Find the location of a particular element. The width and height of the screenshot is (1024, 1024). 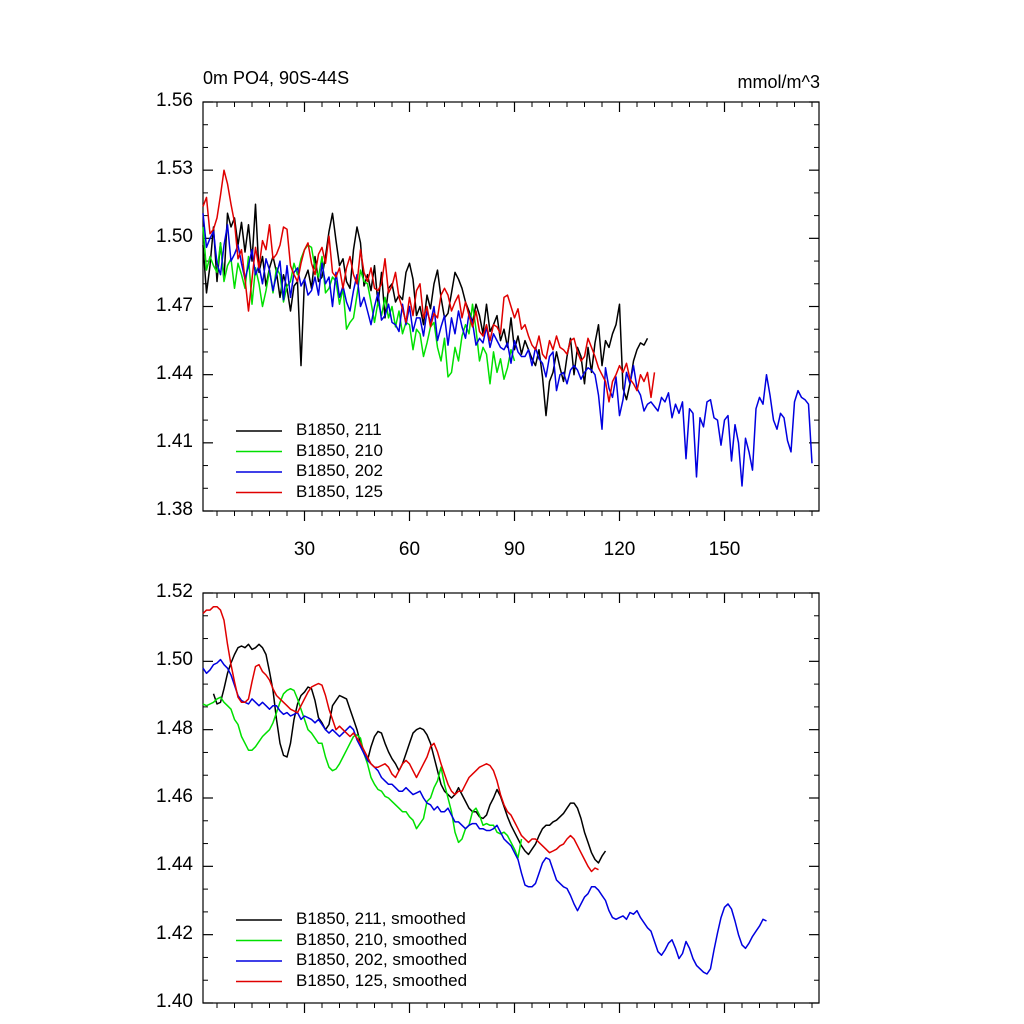

legend-entry: B1850, 202 is located at coordinates (339, 470).